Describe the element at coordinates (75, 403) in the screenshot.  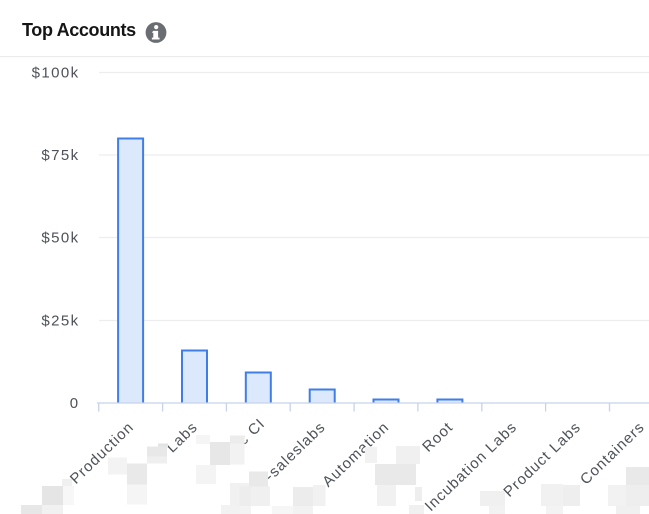
I see `svg-text: 0` at that location.